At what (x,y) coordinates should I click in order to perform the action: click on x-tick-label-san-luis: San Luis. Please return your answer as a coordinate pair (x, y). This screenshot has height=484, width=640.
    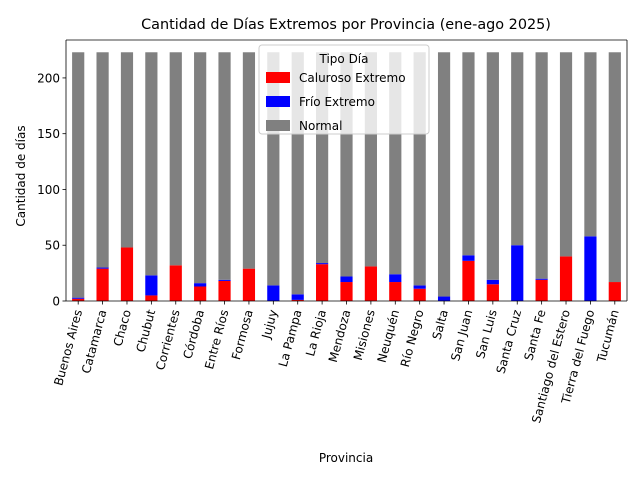
    Looking at the image, I should click on (486, 334).